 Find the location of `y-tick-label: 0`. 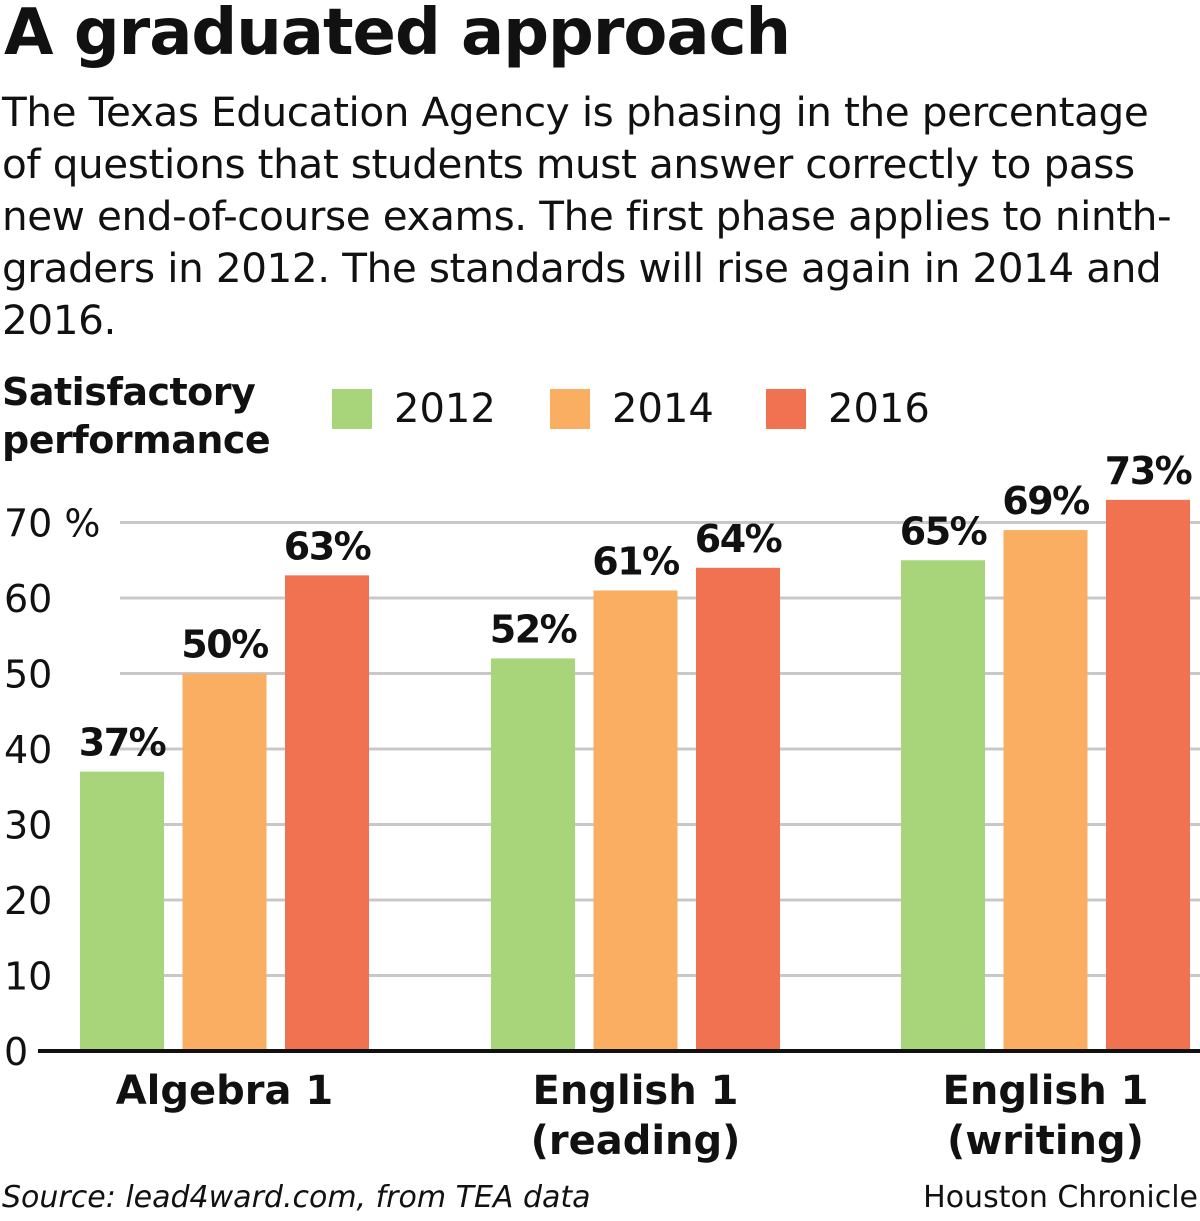

y-tick-label: 0 is located at coordinates (16, 1052).